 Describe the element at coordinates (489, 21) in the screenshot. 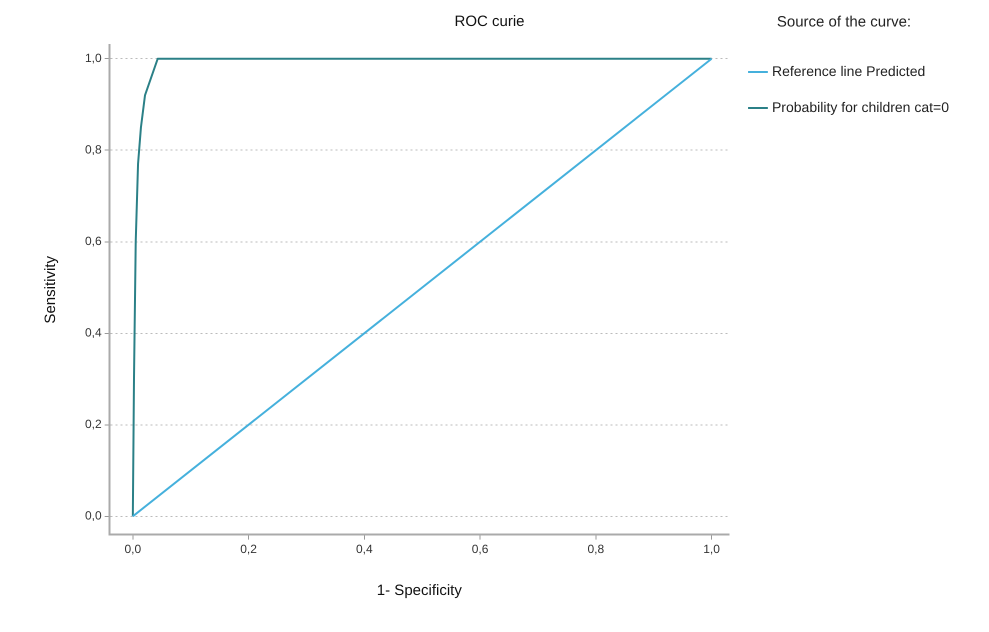

I see `chart-title: ROC curie` at that location.